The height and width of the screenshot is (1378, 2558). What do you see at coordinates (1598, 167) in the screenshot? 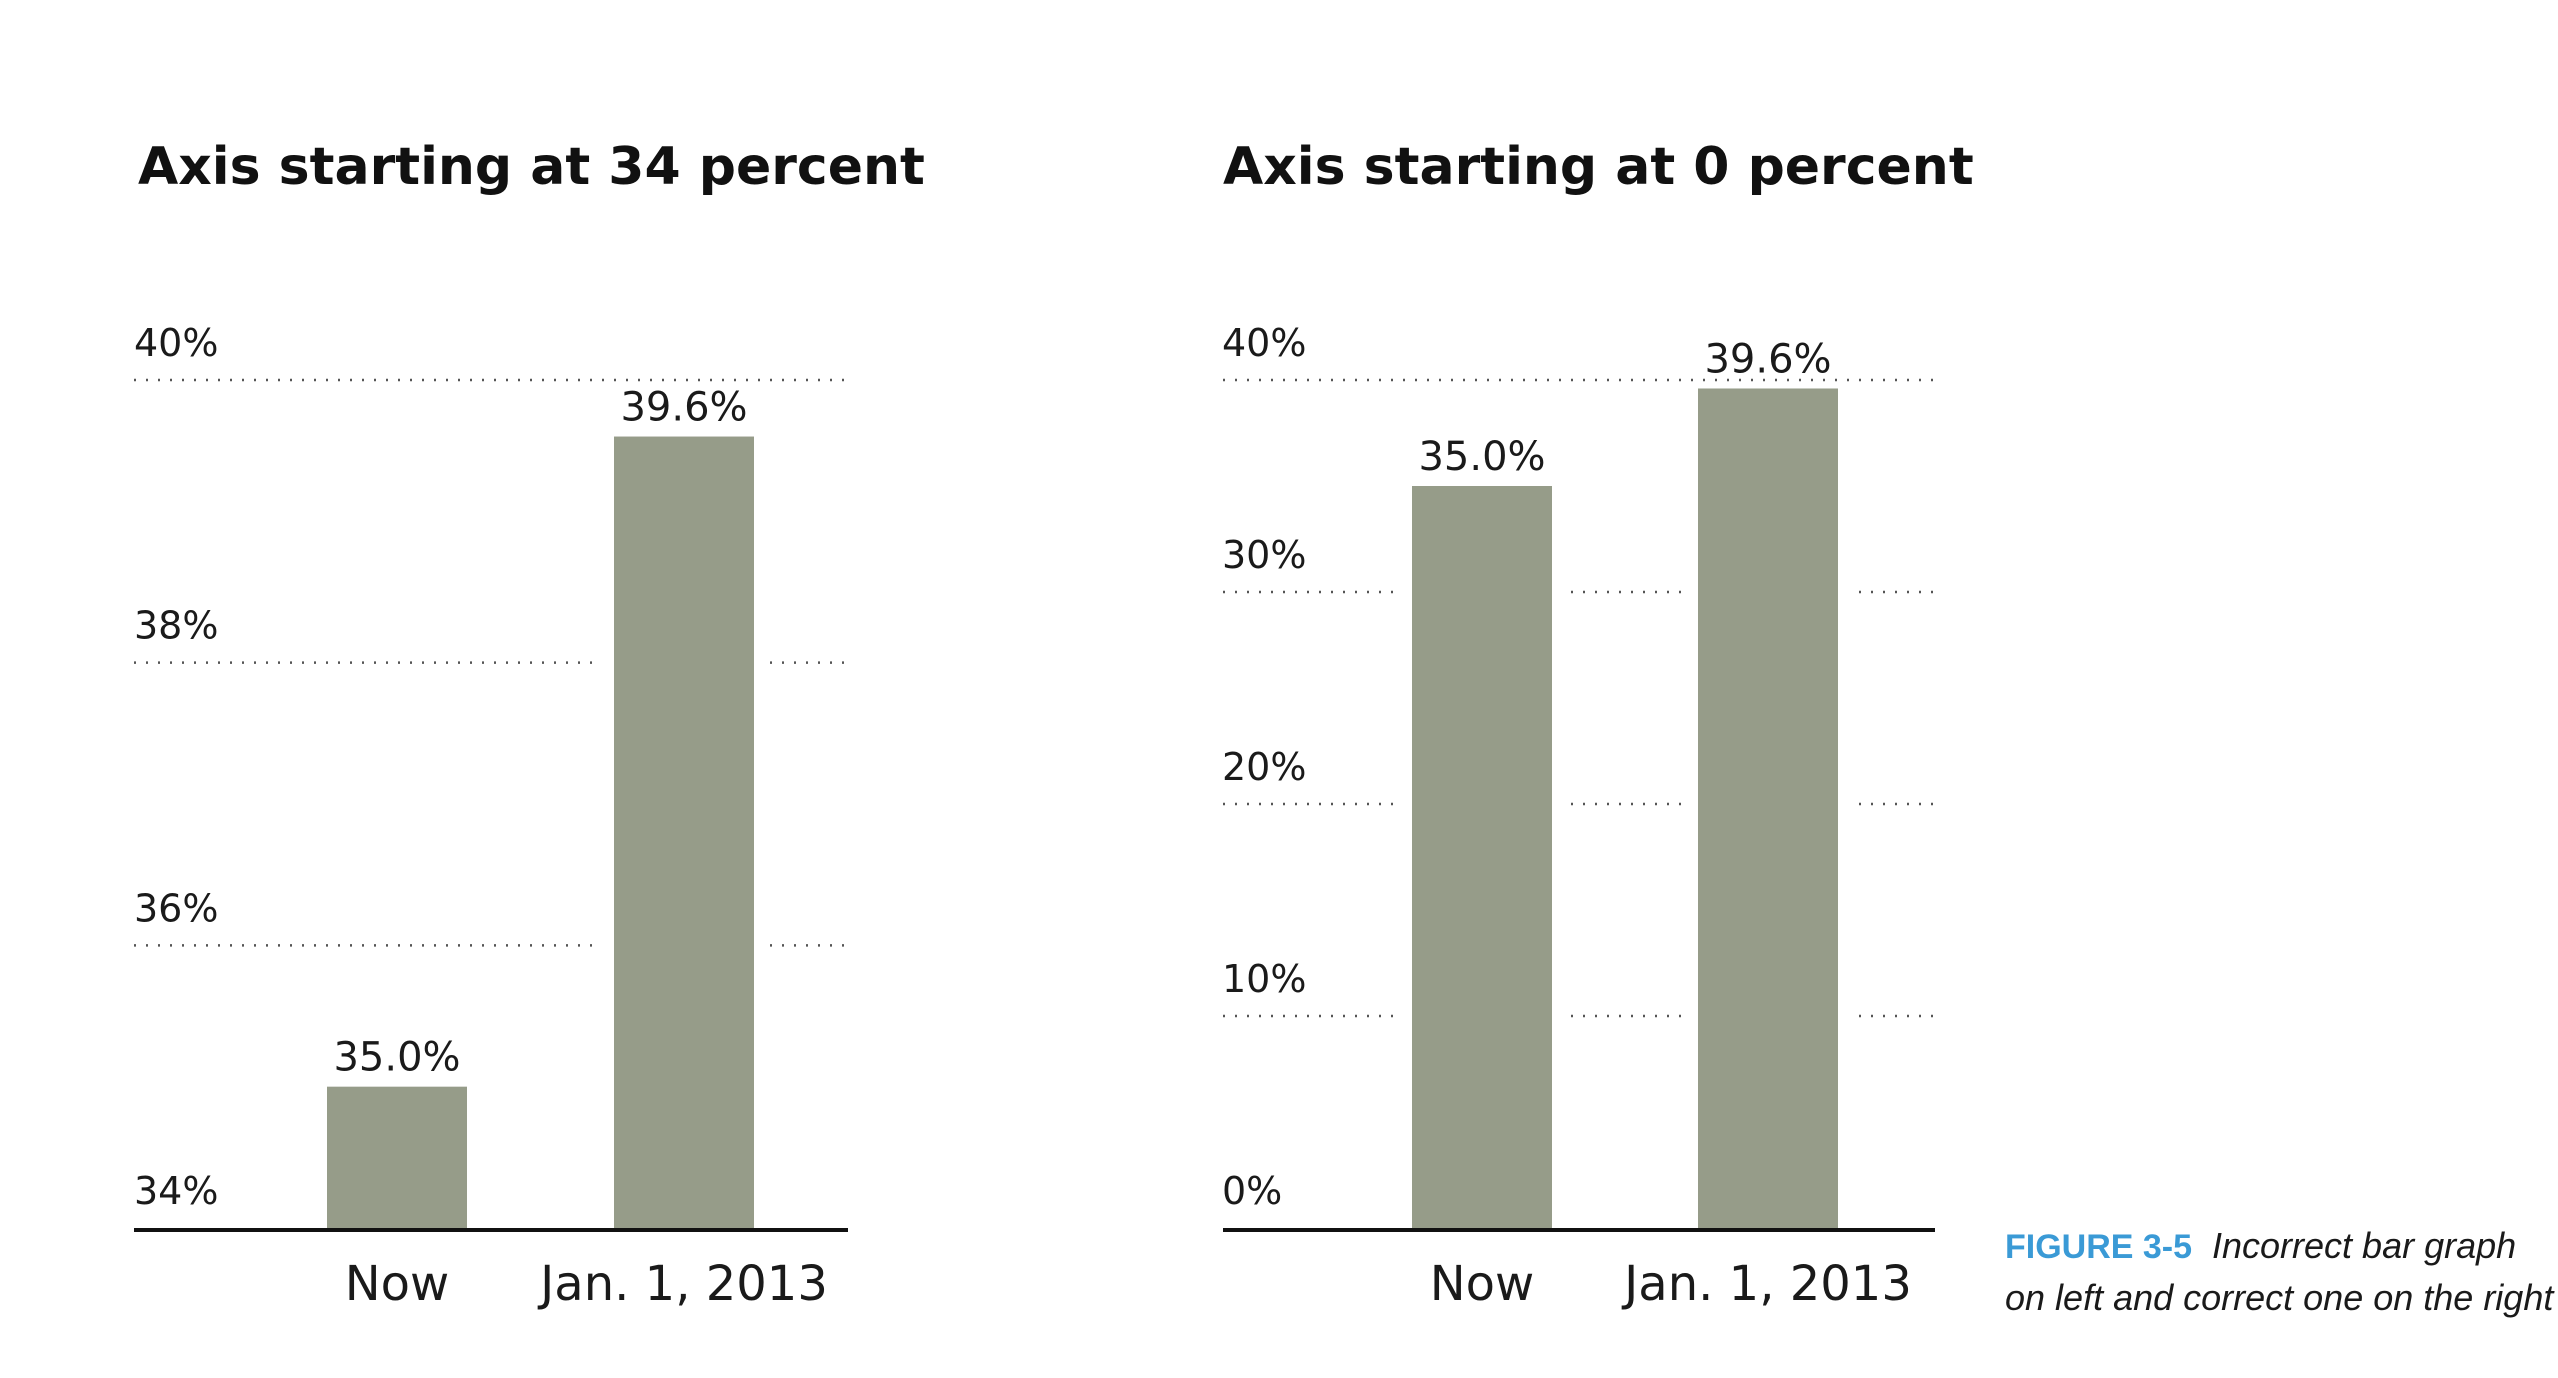
I see `chart-title: Axis starting at 0 percent` at bounding box center [1598, 167].